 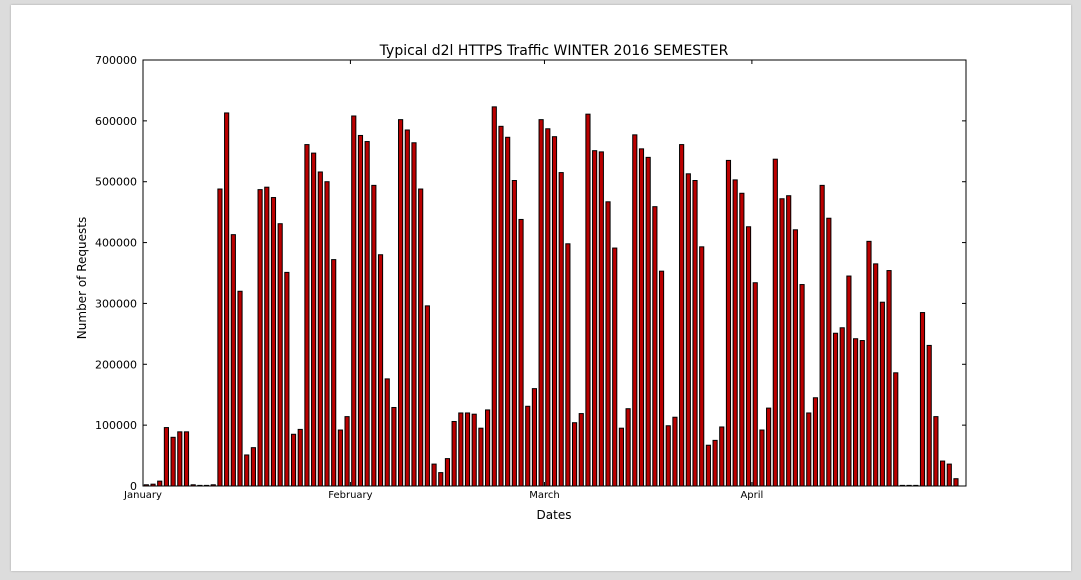 I want to click on y-tick-label: 400000, so click(x=116, y=243).